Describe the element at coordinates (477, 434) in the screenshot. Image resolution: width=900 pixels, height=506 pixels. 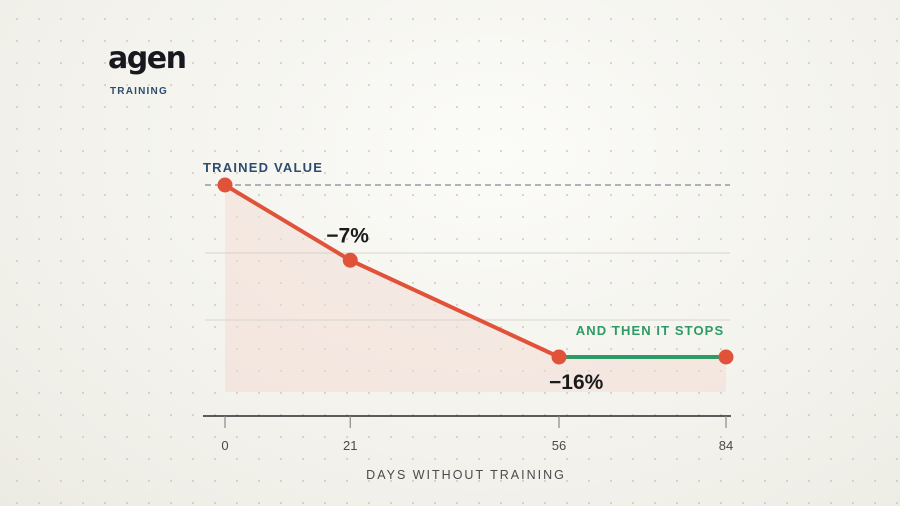
I see `x-axis-ticks: 0 21 56 84` at that location.